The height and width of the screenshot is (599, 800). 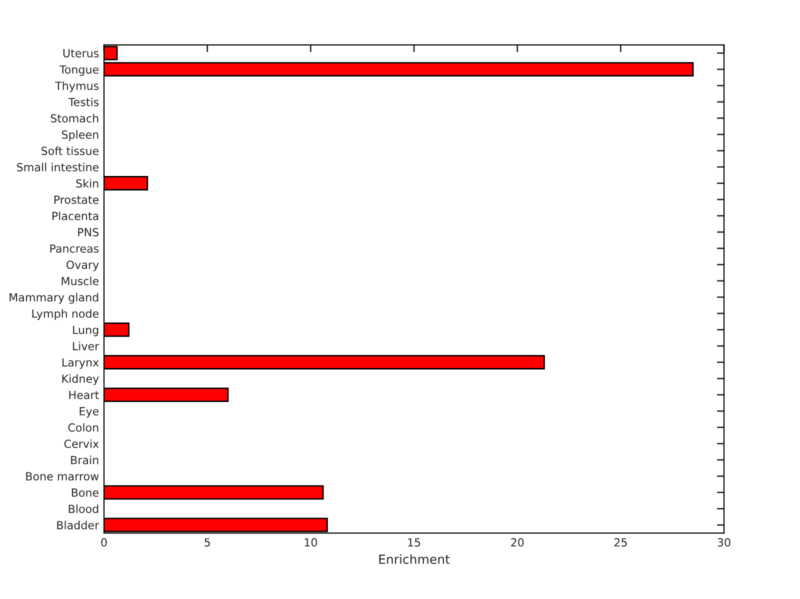 What do you see at coordinates (310, 542) in the screenshot?
I see `x-tick-label: 10` at bounding box center [310, 542].